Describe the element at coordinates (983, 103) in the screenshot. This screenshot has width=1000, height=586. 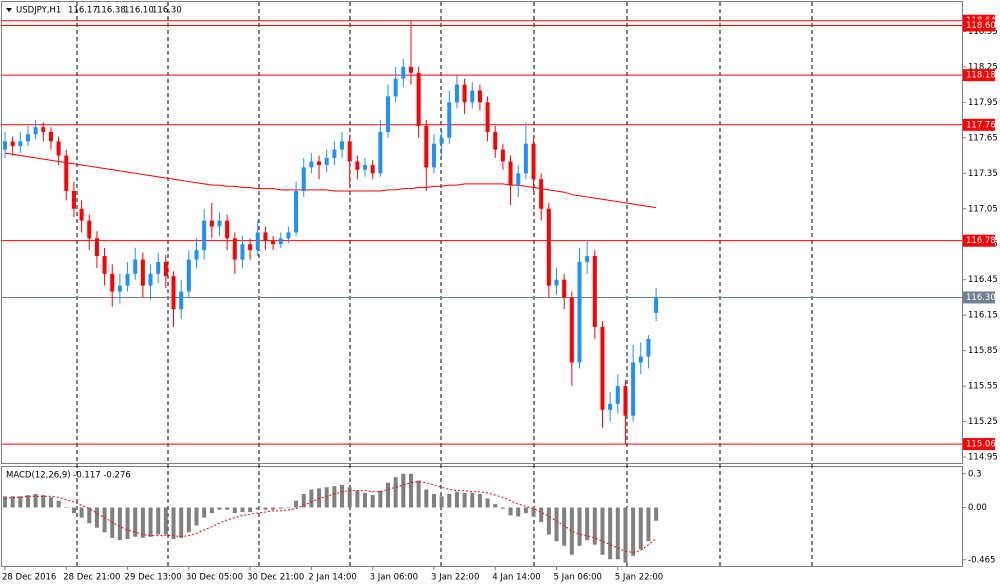
I see `y-tick-label: 117.95` at that location.